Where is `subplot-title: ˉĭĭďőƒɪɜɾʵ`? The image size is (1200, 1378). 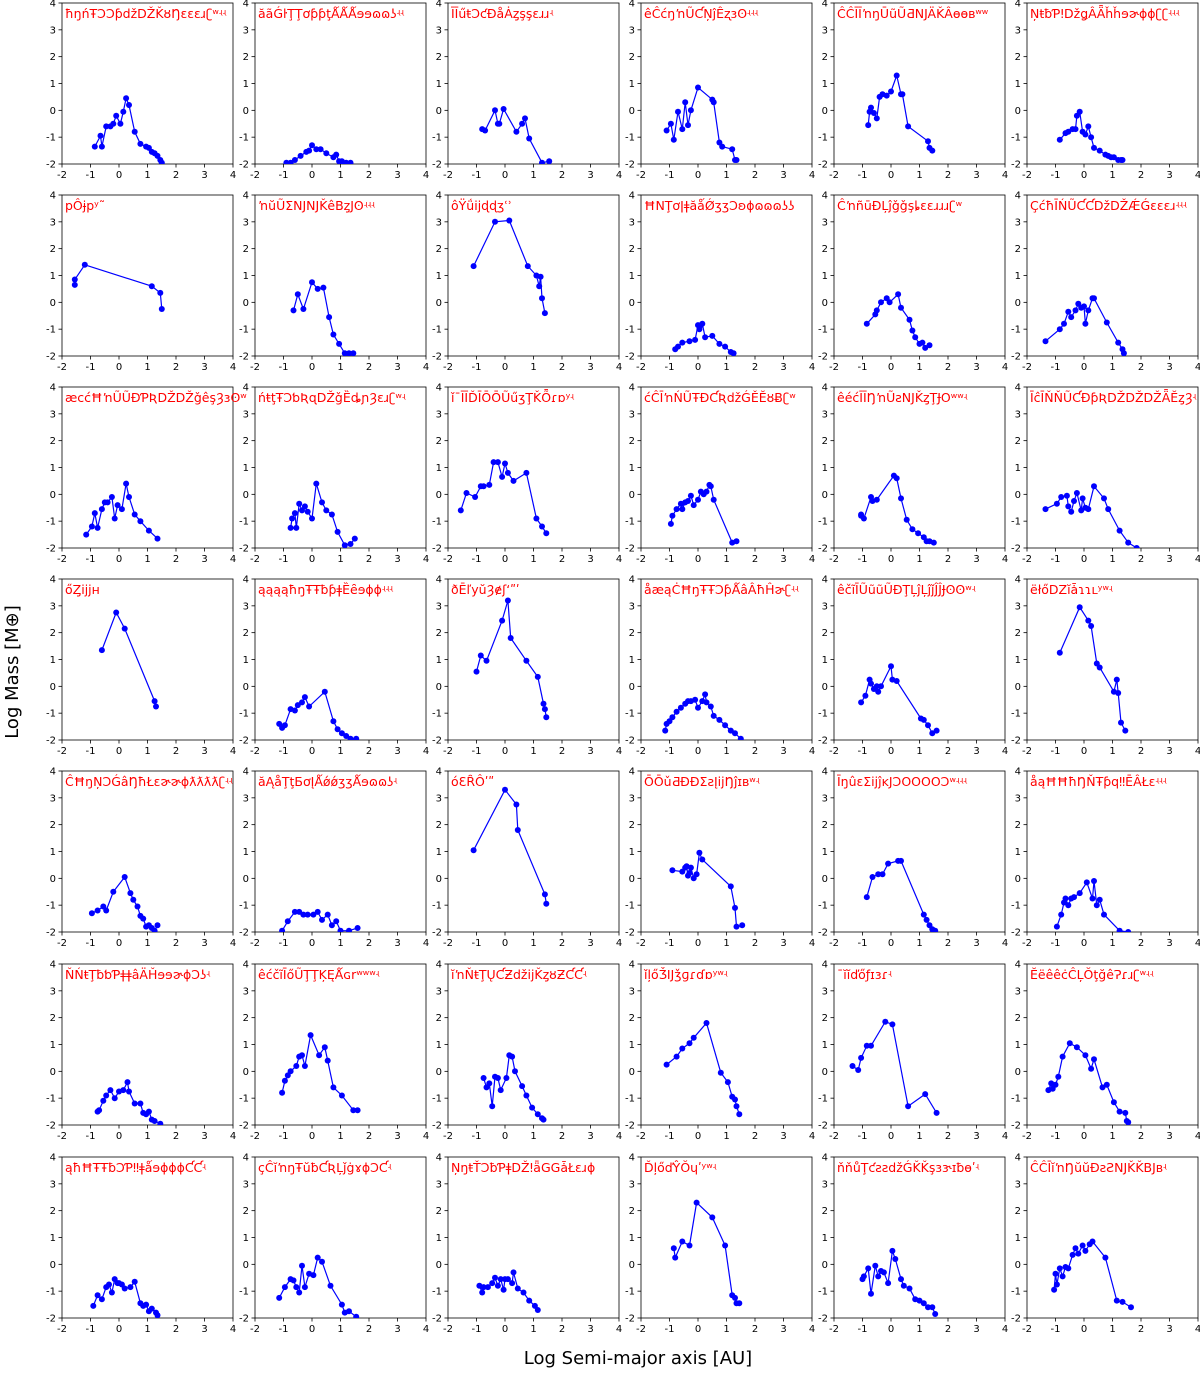
subplot-title: ˉĭĭďőƒɪɜɾʵ is located at coordinates (864, 974).